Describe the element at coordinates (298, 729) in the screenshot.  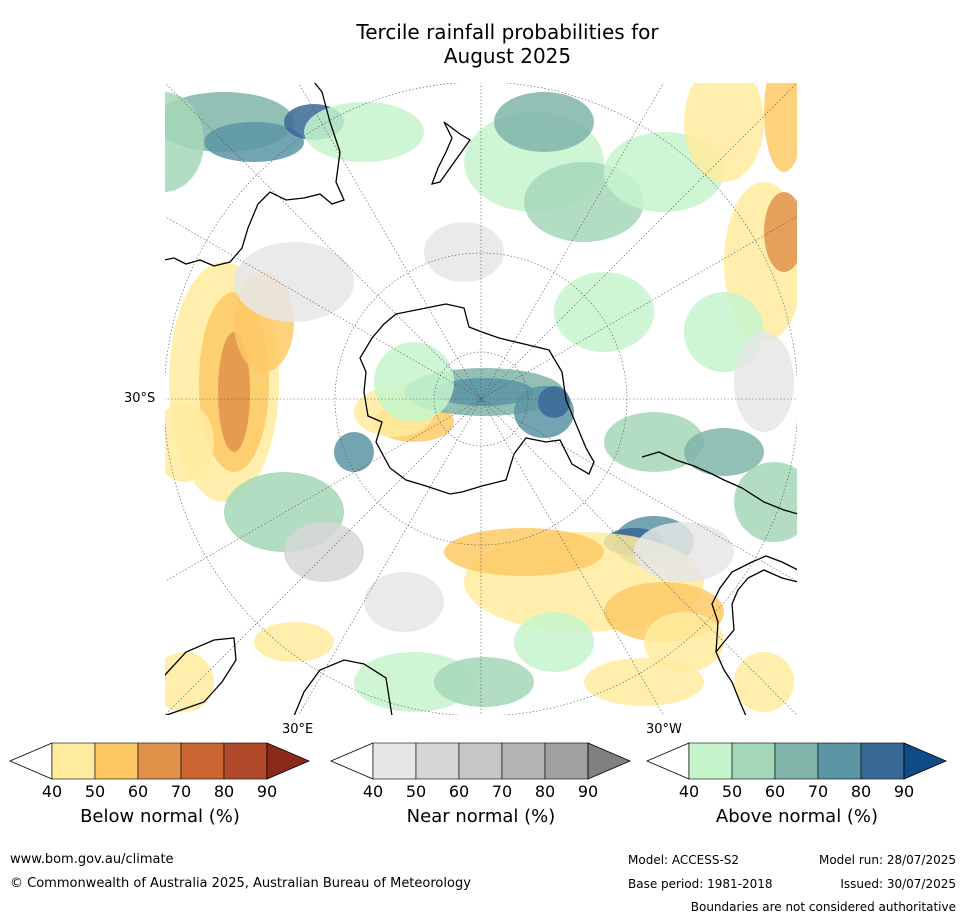
I see `lon-label-30e: 30°E` at that location.